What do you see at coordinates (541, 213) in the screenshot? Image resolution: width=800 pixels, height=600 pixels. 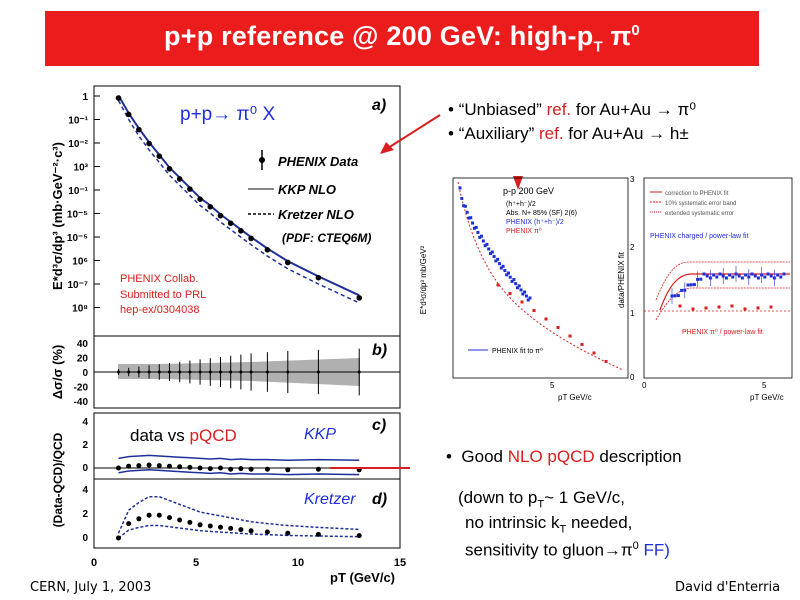 I see `rp1-legend-1: Abs. N+ 85% (SF) 2(6)` at bounding box center [541, 213].